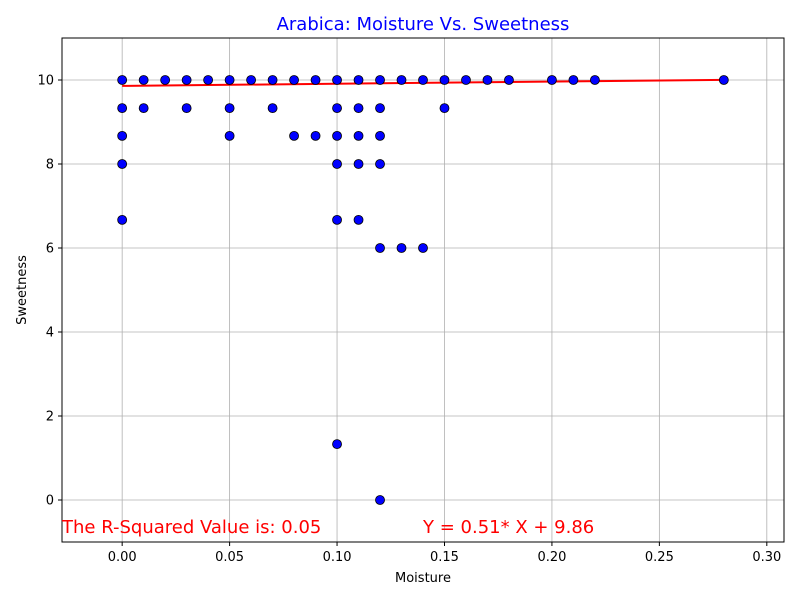 This screenshot has width=800, height=600. Describe the element at coordinates (508, 527) in the screenshot. I see `equation-annotation: Y = 0.51* X + 9.86` at that location.